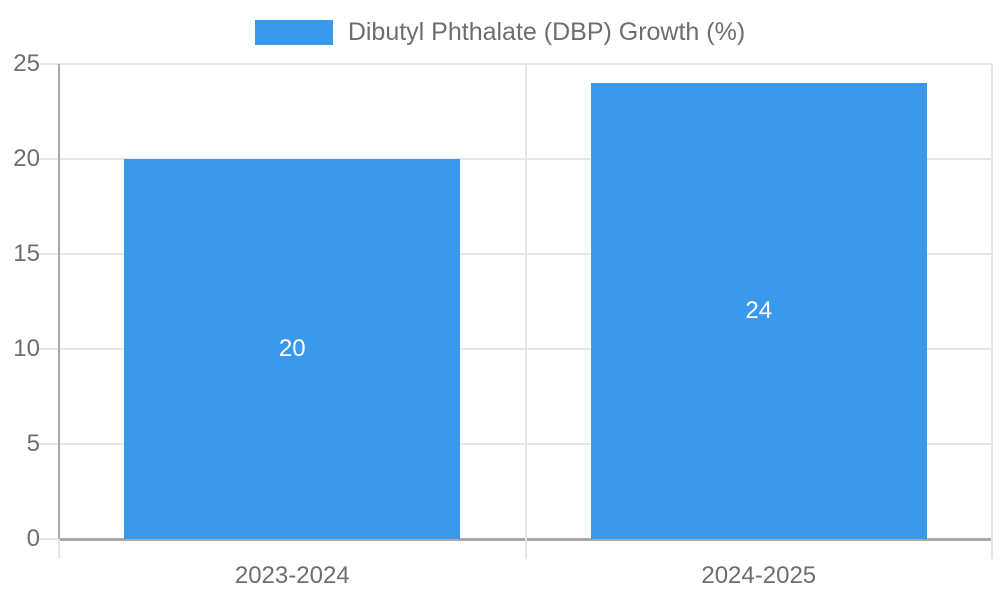 Image resolution: width=1000 pixels, height=600 pixels. What do you see at coordinates (26, 253) in the screenshot?
I see `y-tick-label: 15` at bounding box center [26, 253].